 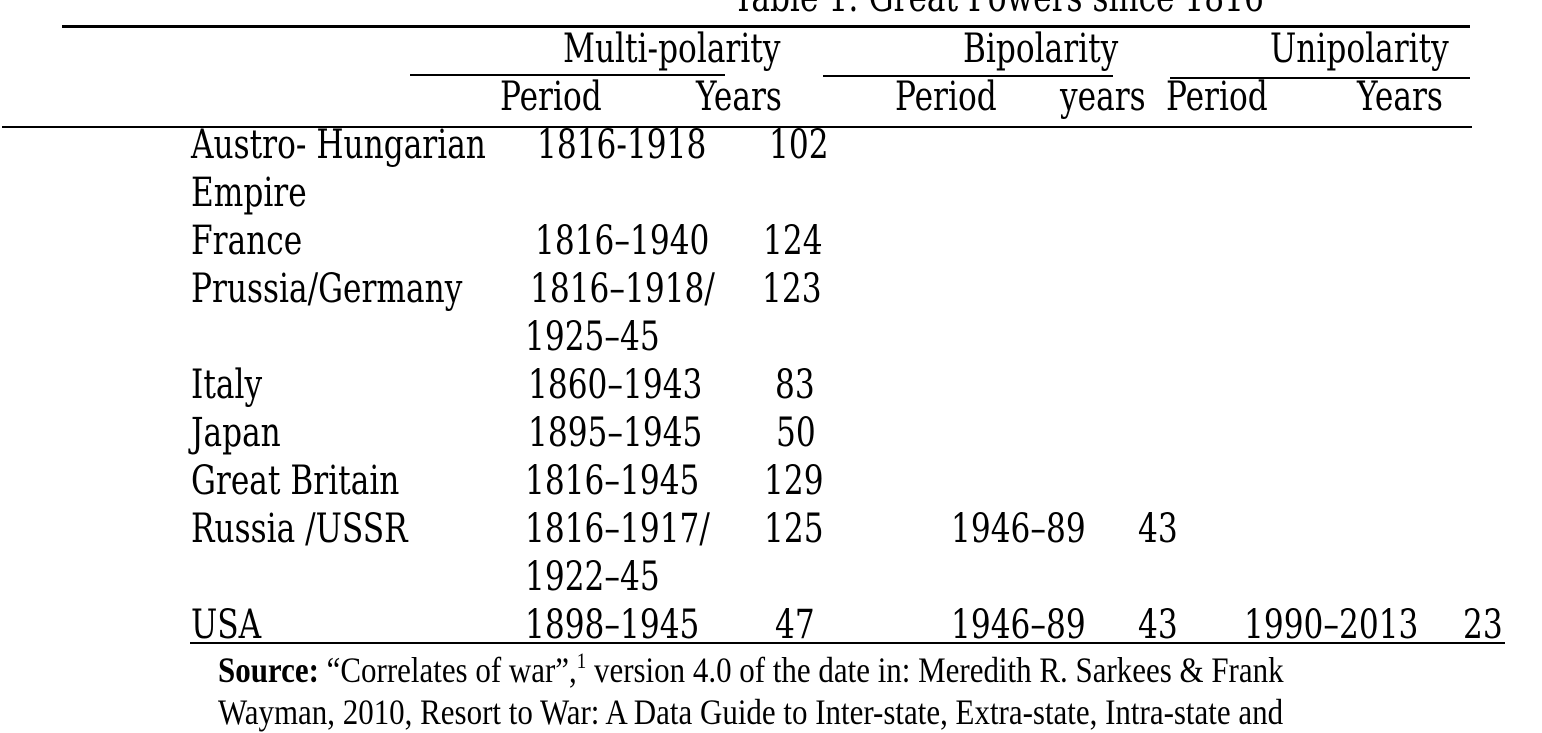 I want to click on bottom-rule, so click(x=847, y=643).